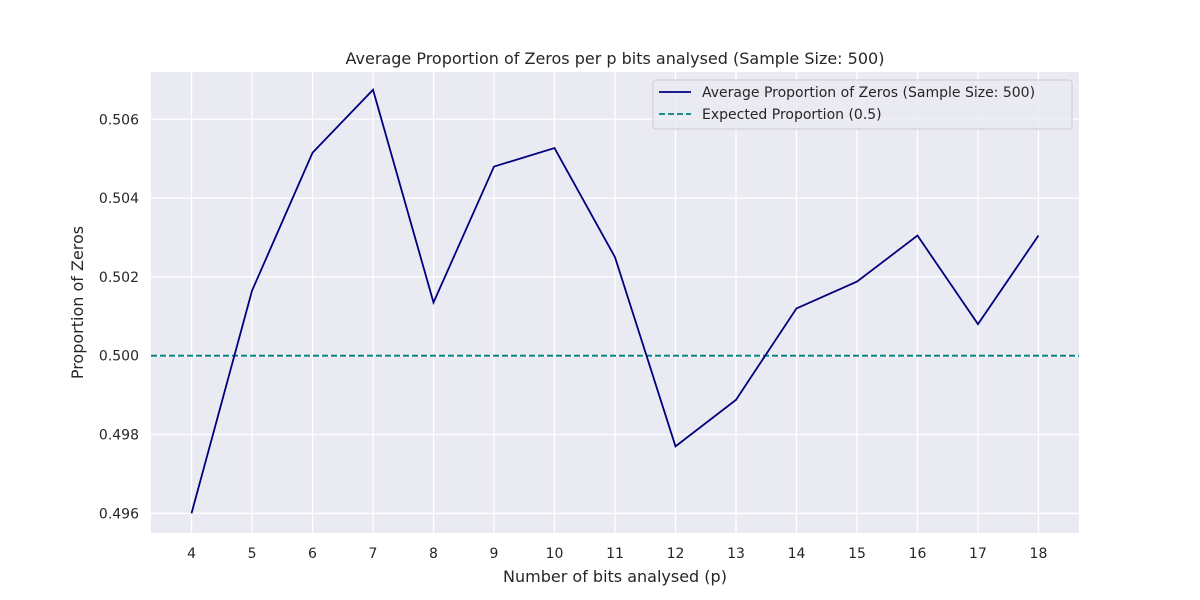 The image size is (1200, 600). Describe the element at coordinates (857, 554) in the screenshot. I see `x-tick-label: 15` at that location.